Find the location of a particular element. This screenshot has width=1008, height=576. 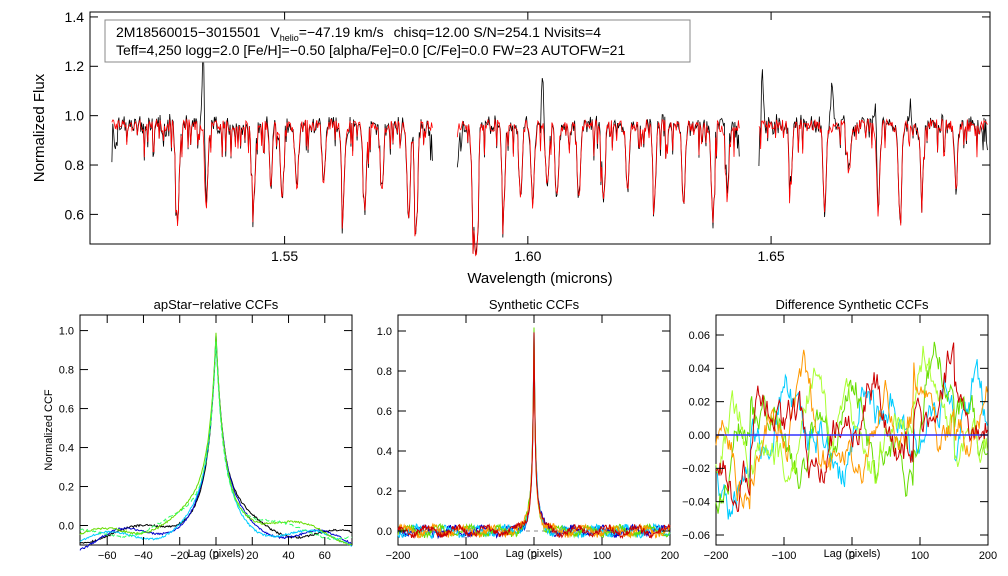

synthetic-ccf-xtick-label: −200 is located at coordinates (398, 556).